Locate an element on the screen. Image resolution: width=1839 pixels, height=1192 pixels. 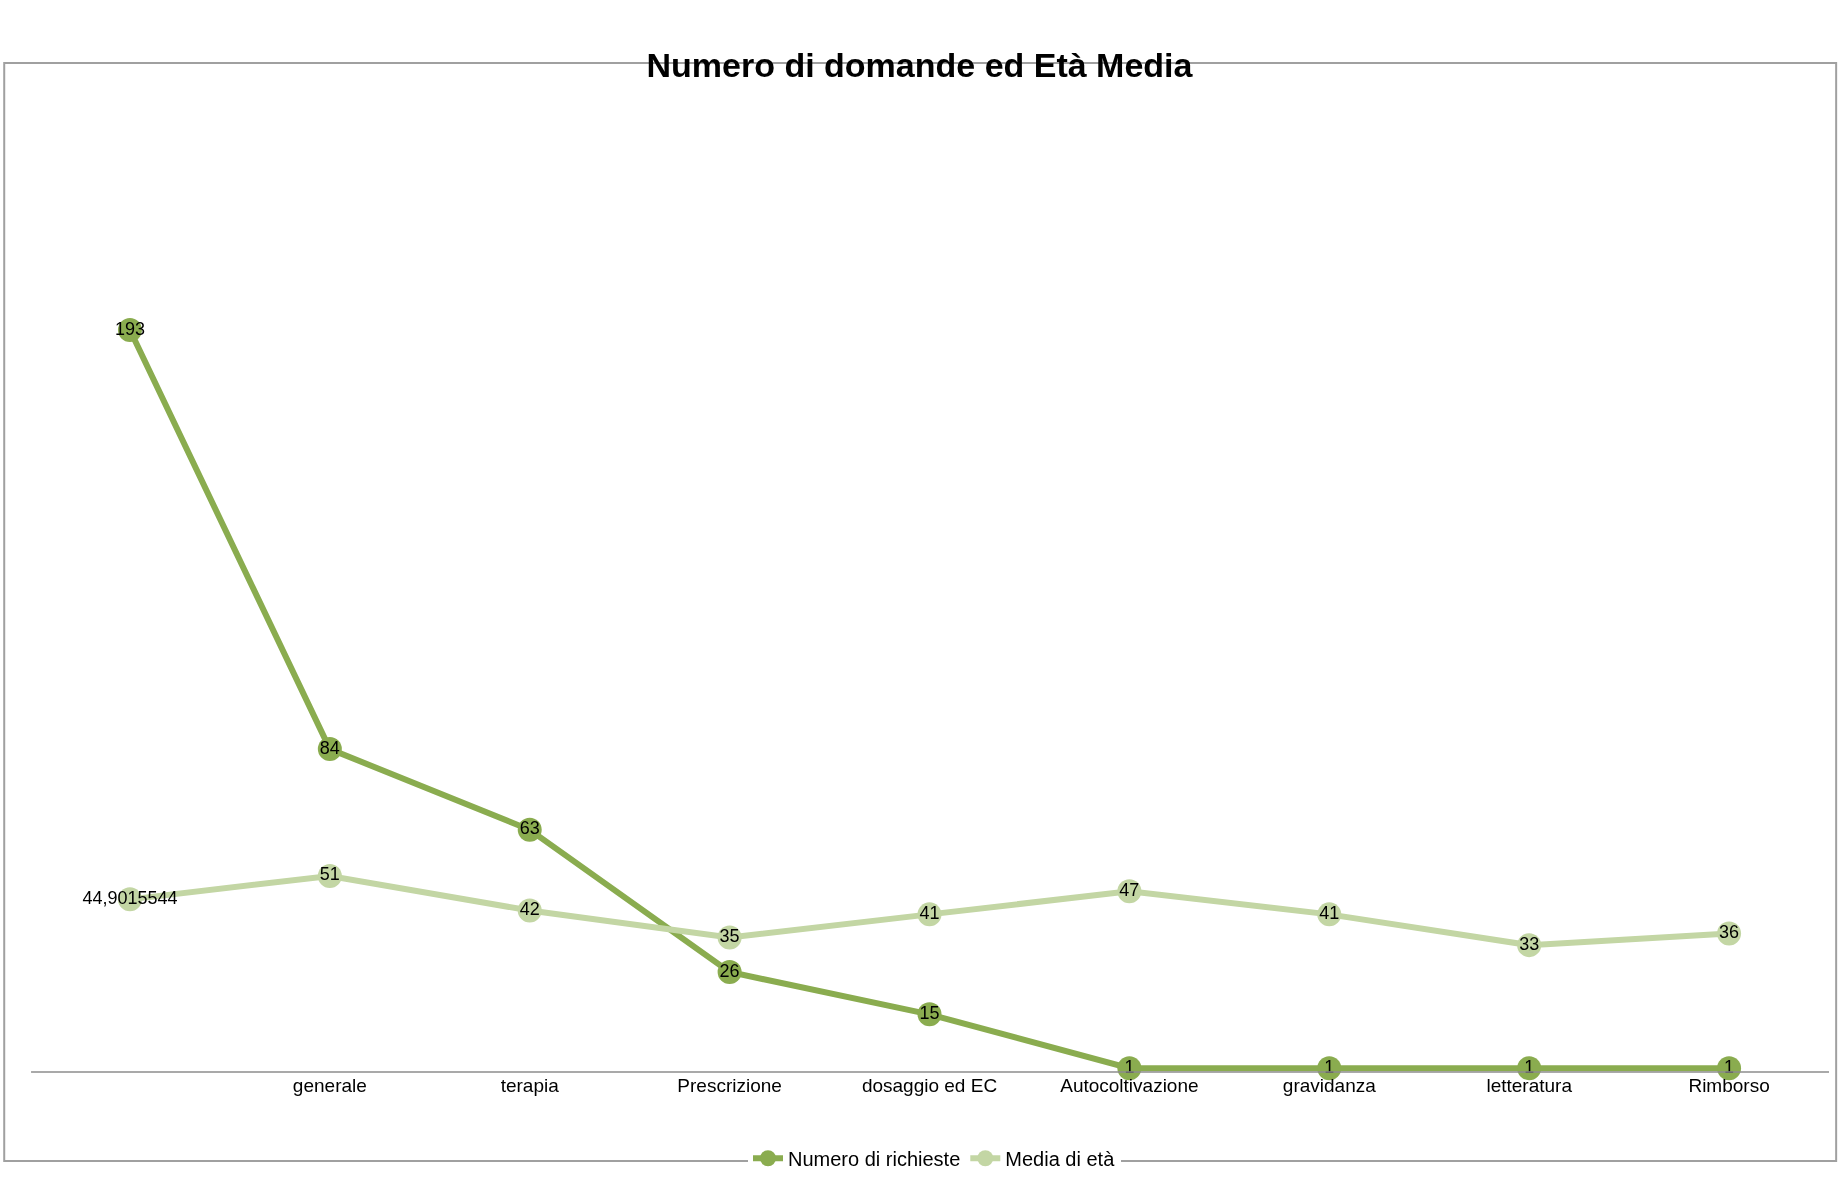
data-label: 51 is located at coordinates (329, 874).